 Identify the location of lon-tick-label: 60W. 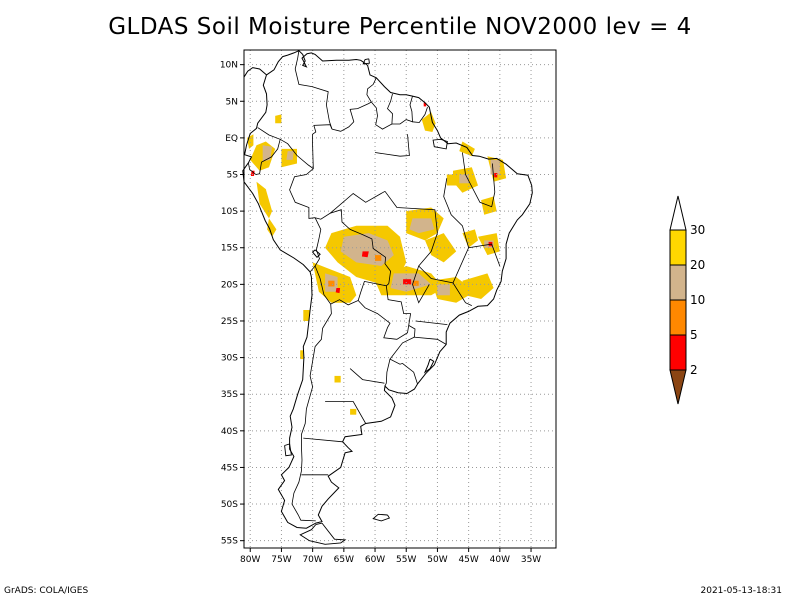
(375, 560).